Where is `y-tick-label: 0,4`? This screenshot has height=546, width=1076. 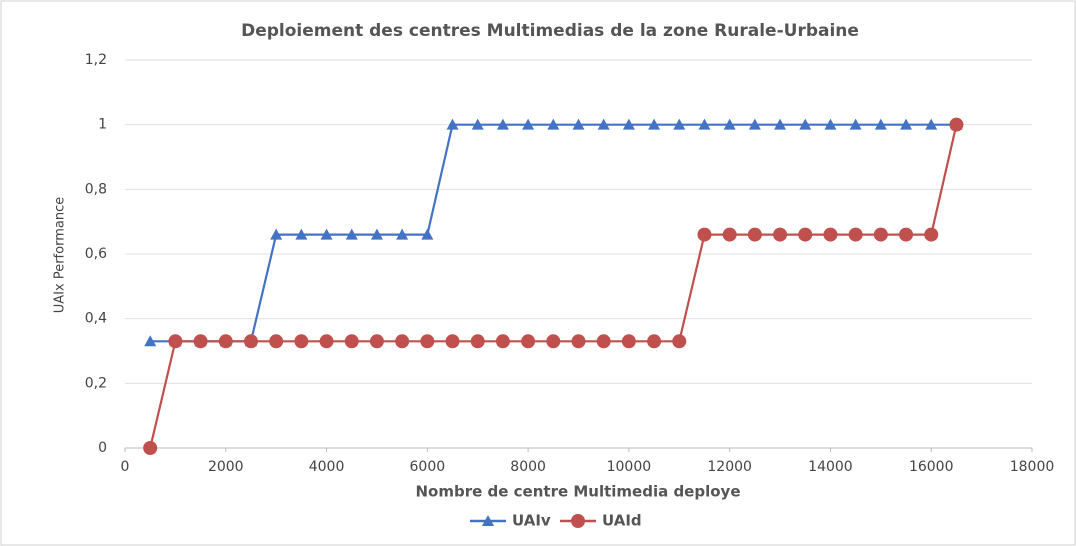 y-tick-label: 0,4 is located at coordinates (96, 319).